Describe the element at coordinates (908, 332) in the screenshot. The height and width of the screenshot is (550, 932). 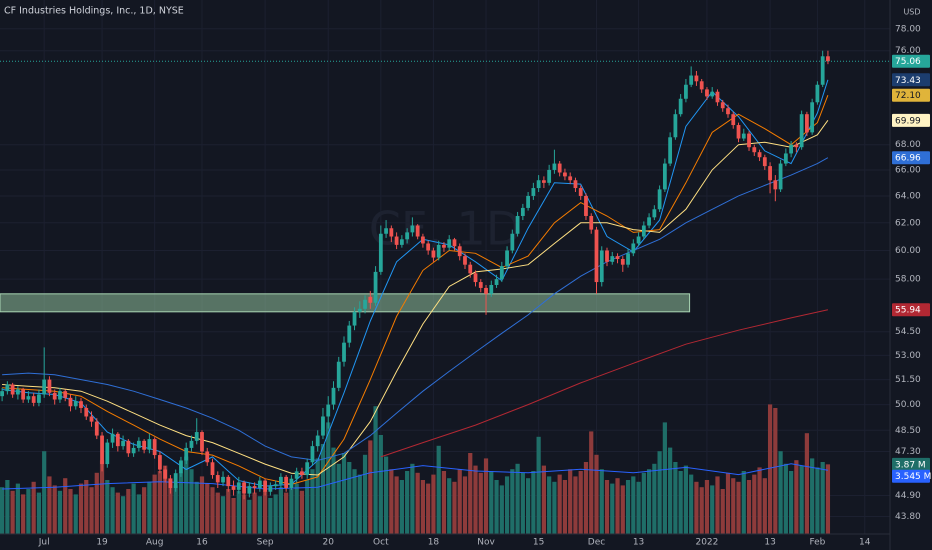
I see `y-tick-label: 54.50` at that location.